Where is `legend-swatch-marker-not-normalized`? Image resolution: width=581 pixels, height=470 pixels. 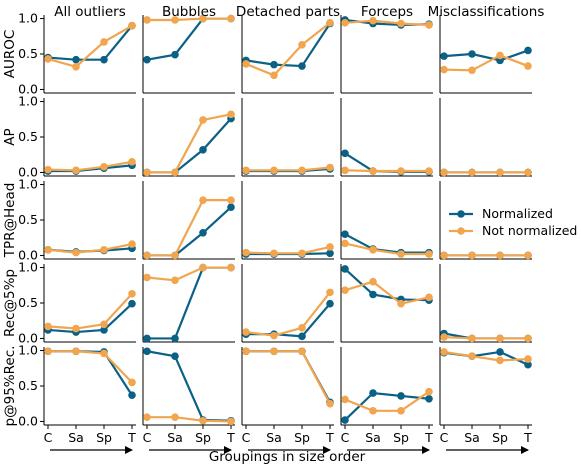 legend-swatch-marker-not-normalized is located at coordinates (461, 231).